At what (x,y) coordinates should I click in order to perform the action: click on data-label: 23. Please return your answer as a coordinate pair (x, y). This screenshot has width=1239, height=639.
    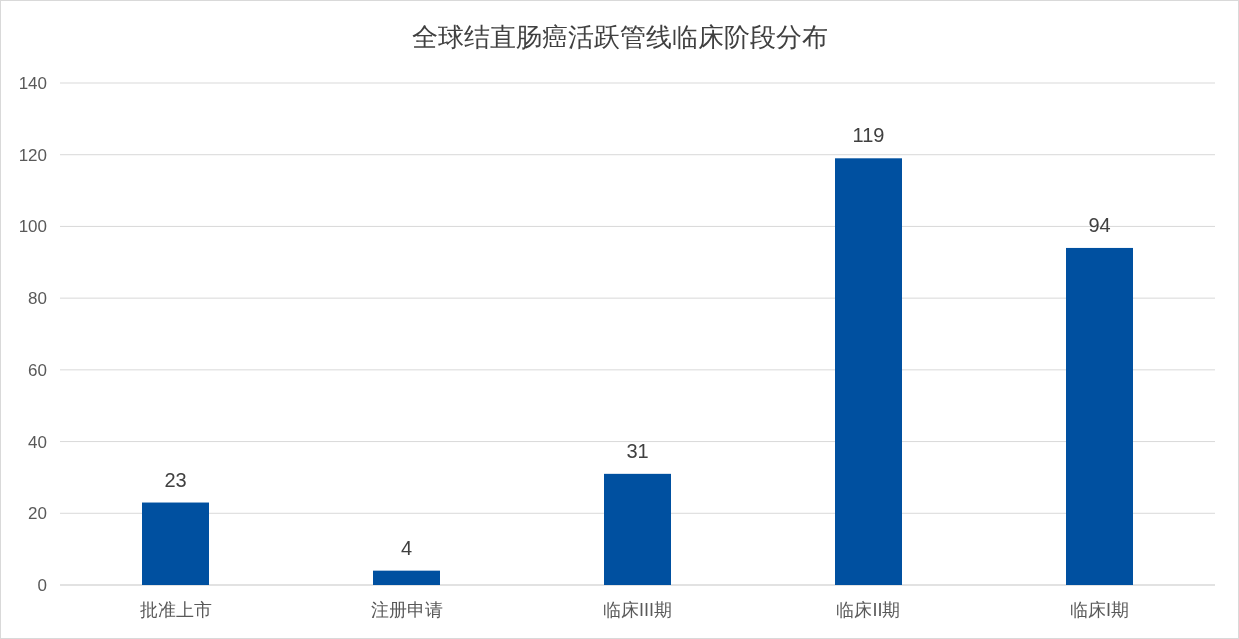
    Looking at the image, I should click on (175, 479).